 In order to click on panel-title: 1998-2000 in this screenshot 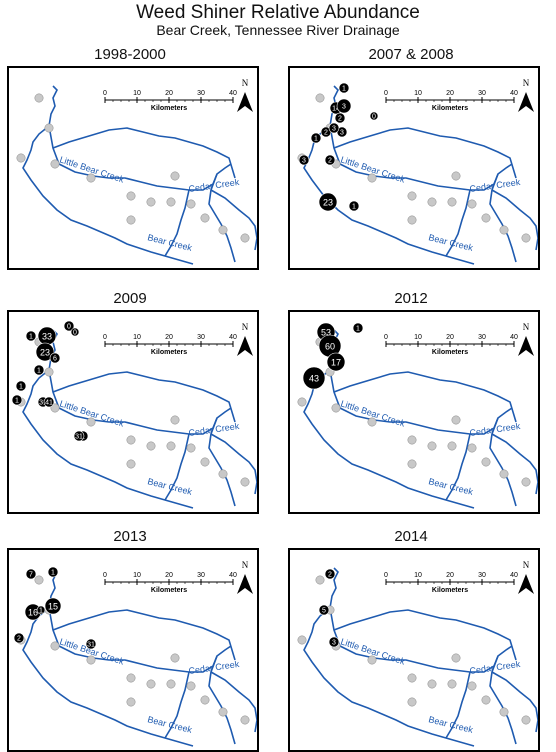, I will do `click(130, 54)`.